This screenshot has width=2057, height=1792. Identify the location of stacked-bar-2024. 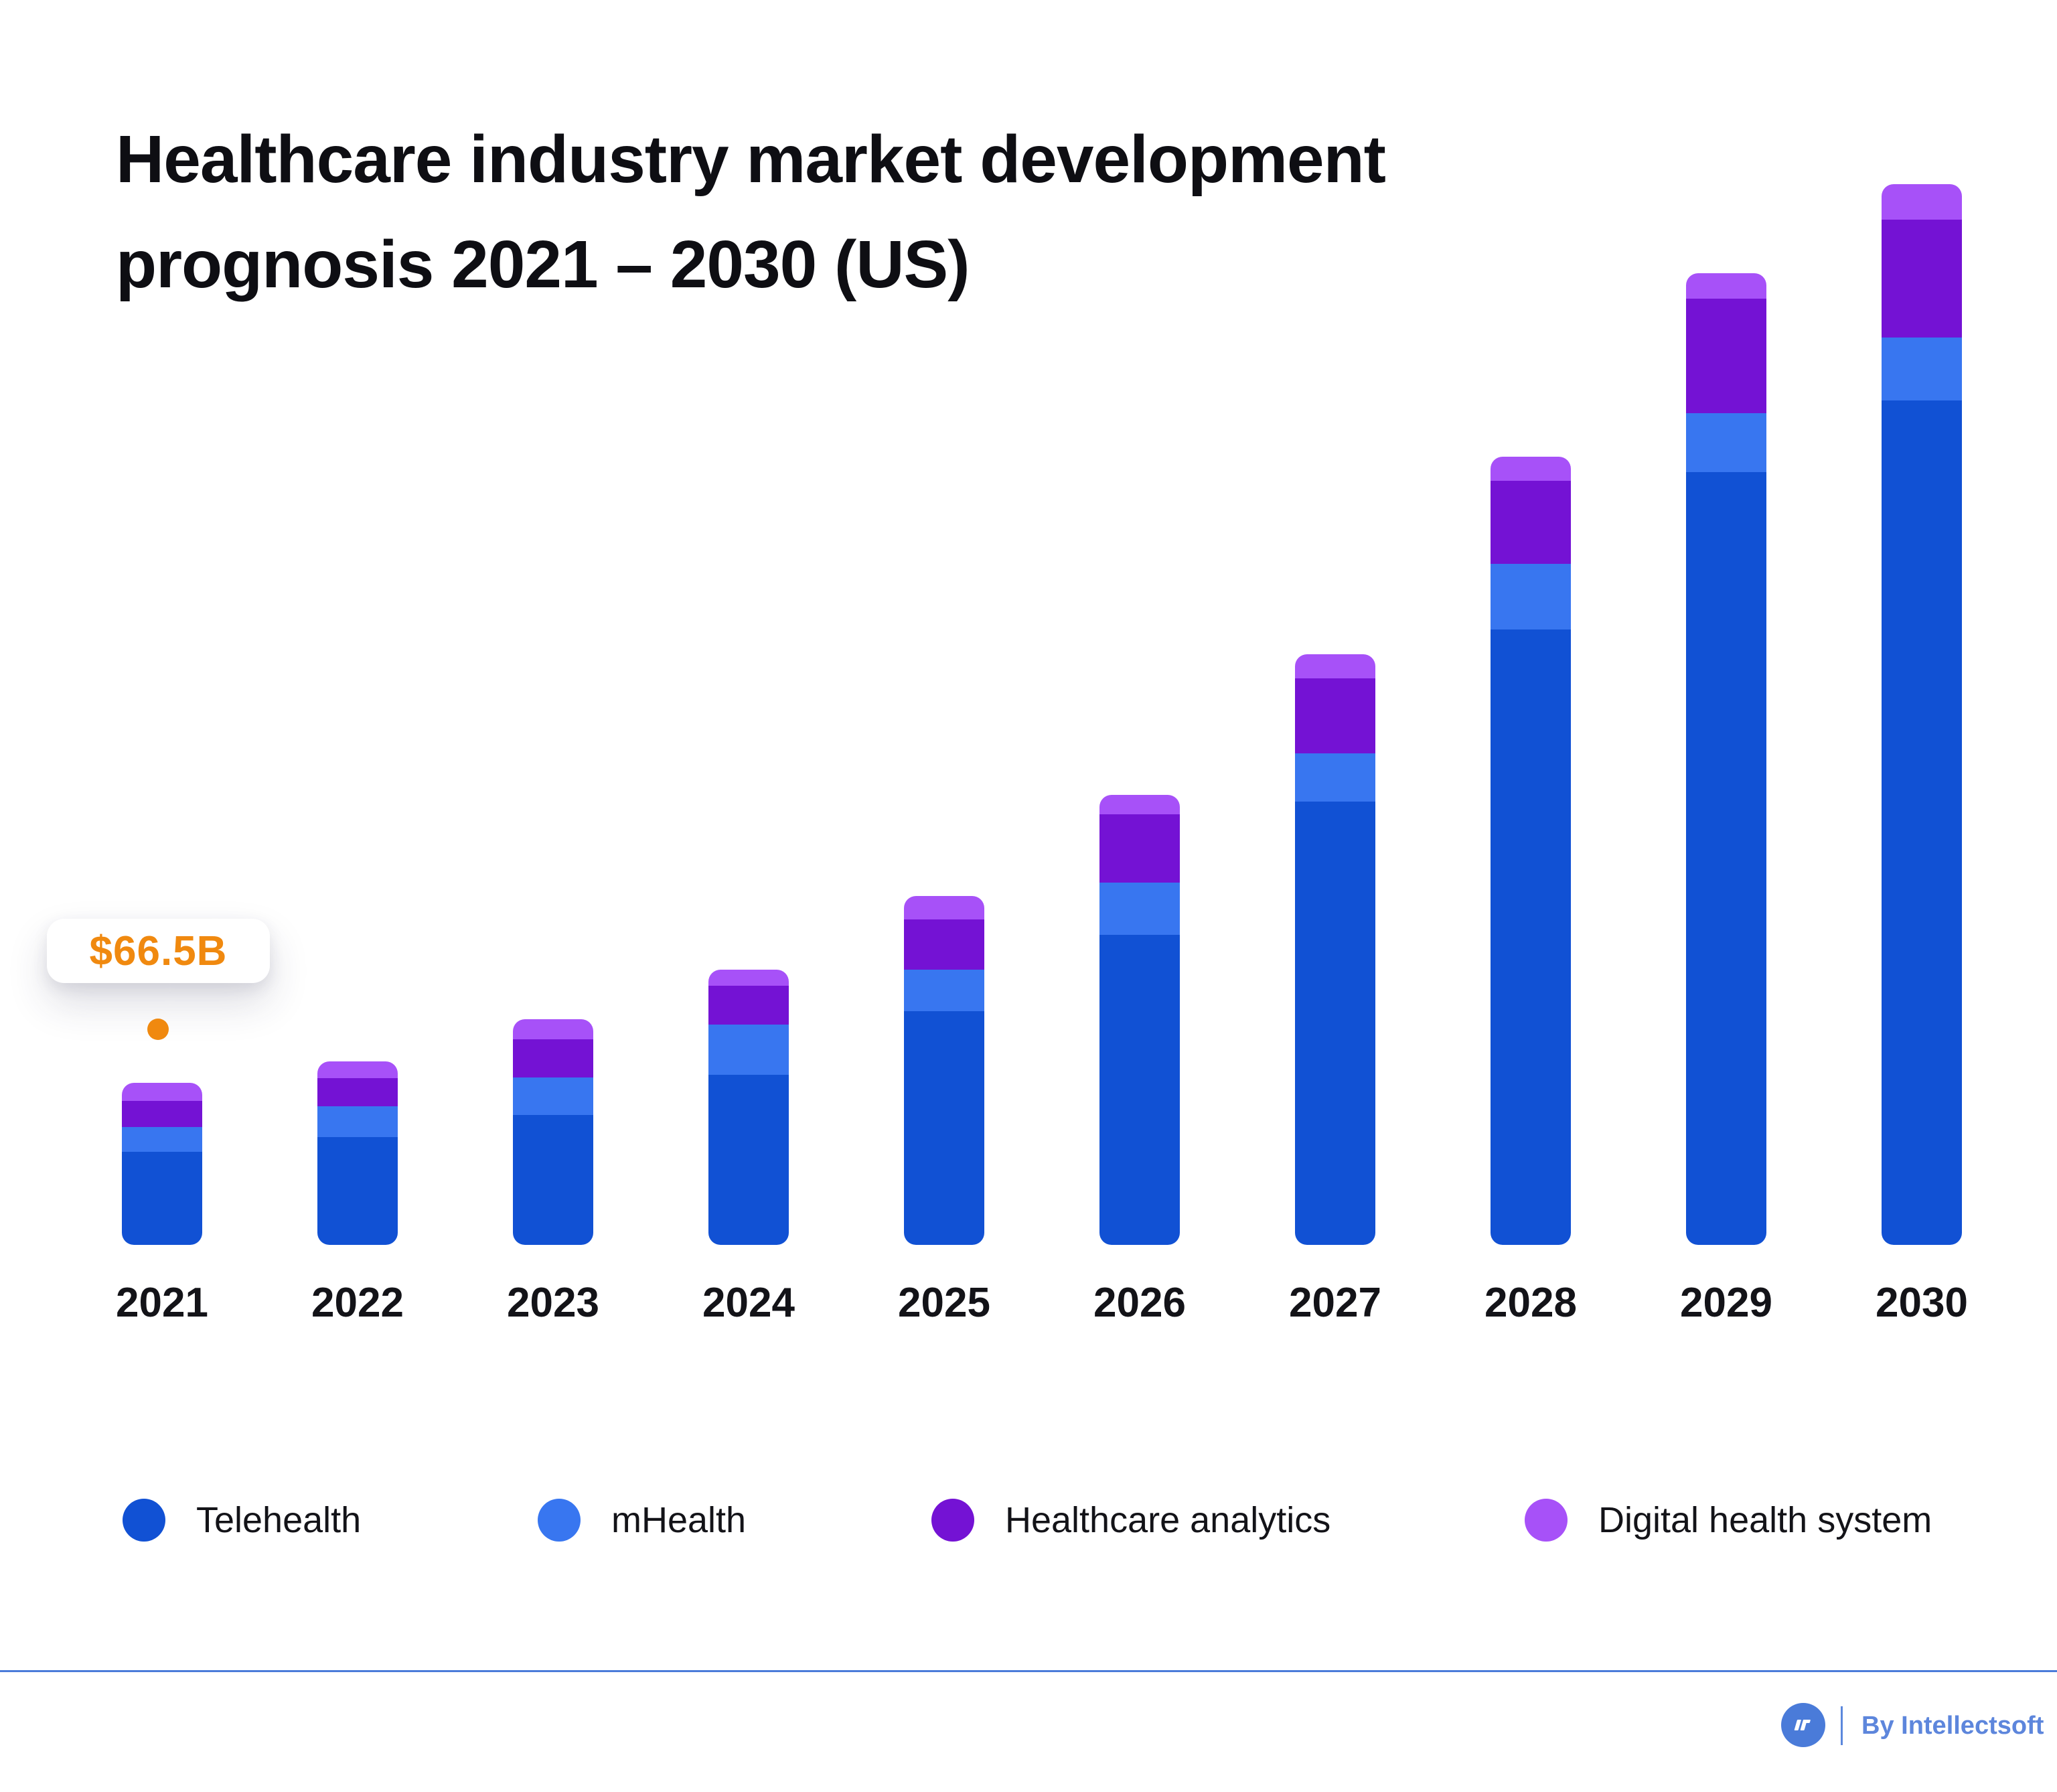
(748, 1107).